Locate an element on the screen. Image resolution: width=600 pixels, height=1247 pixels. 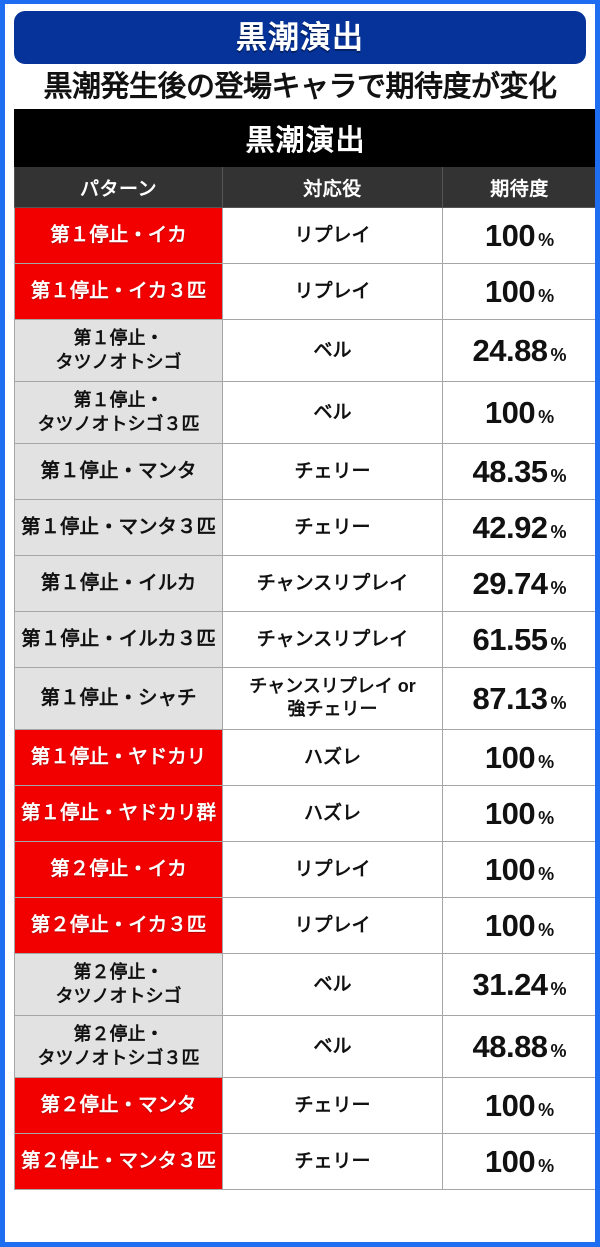
table-row: 第１停止・イカ３匹 リプレイ 100% is located at coordinates (304, 292).